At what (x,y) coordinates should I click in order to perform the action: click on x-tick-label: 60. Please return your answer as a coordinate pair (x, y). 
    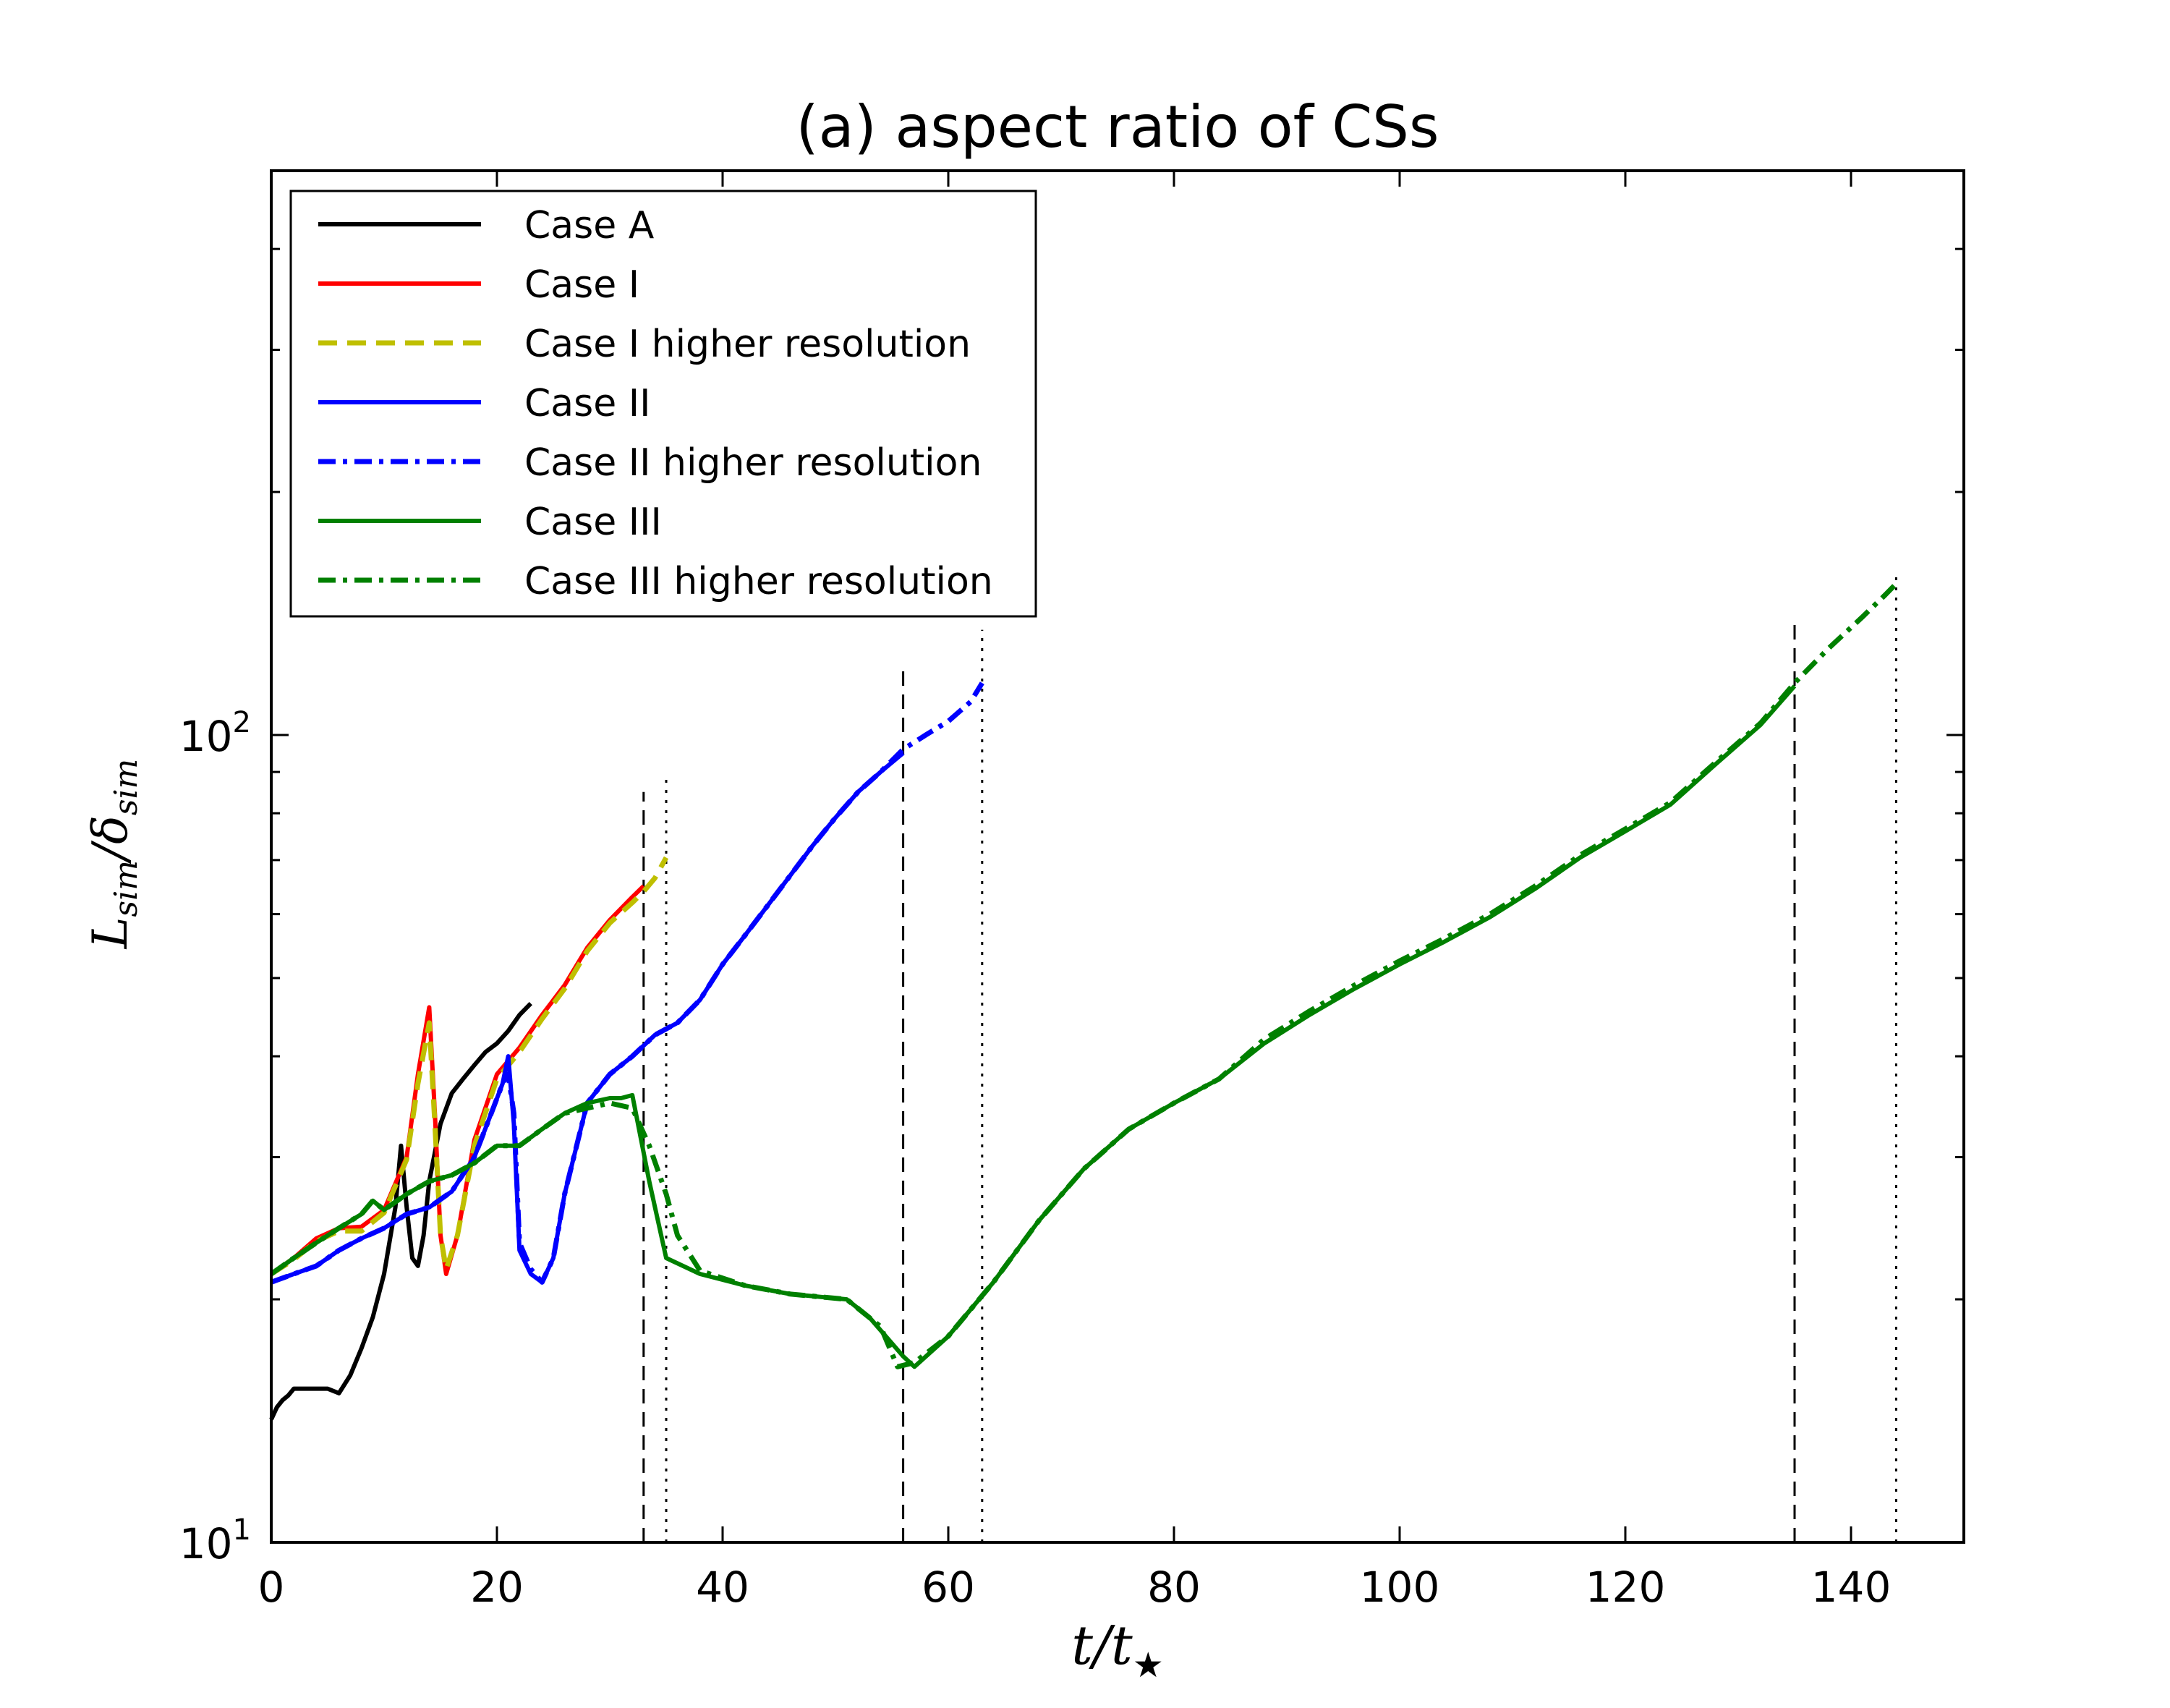
    Looking at the image, I should click on (948, 1588).